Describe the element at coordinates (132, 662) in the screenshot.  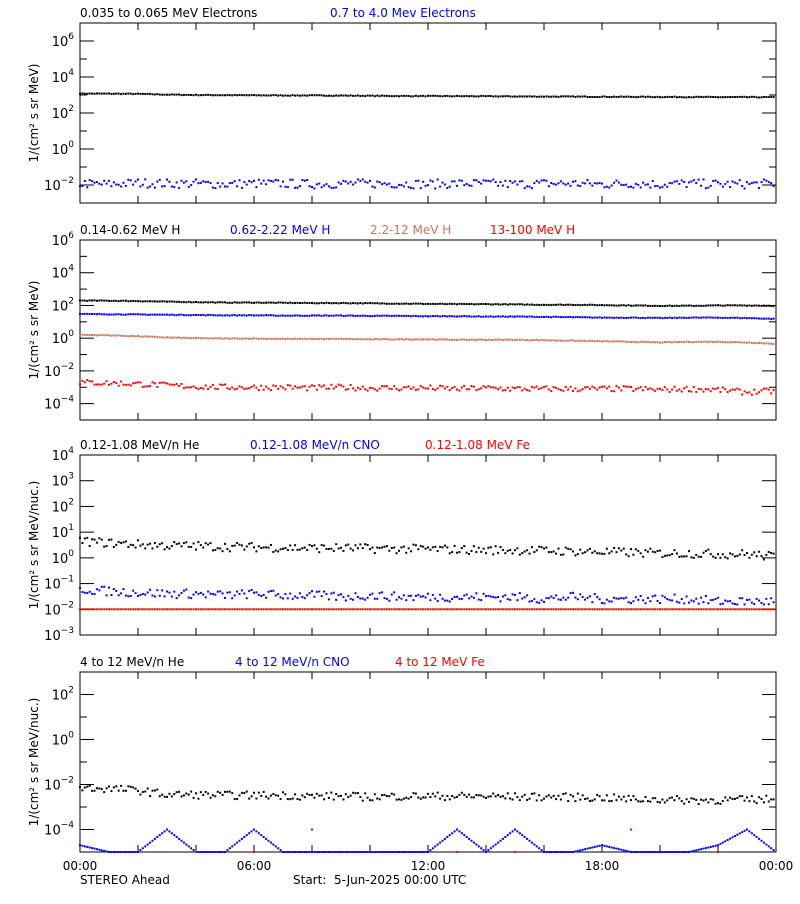
I see `legend-label: 4 to 12 MeV/n He` at that location.